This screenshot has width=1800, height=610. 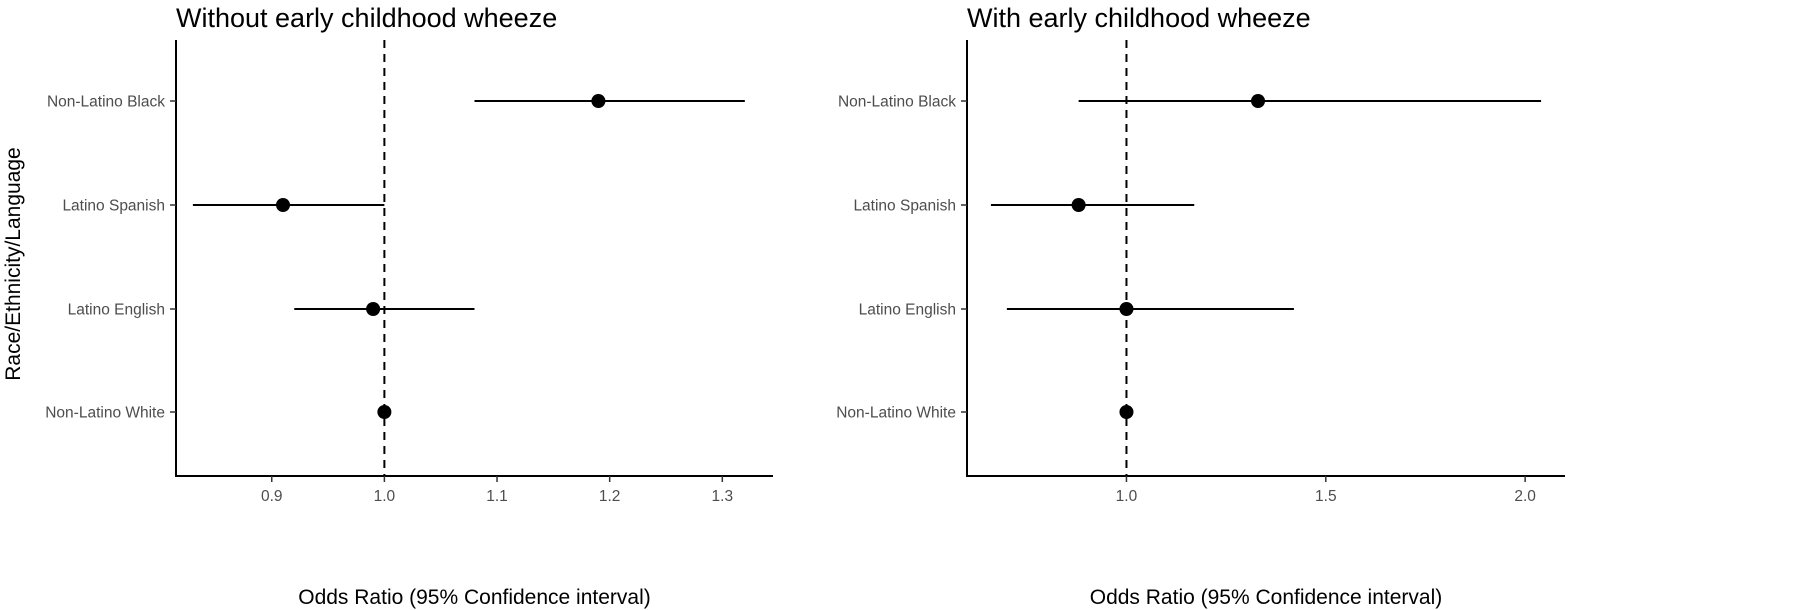 I want to click on panel-title: Without early childhood wheeze, so click(x=366, y=18).